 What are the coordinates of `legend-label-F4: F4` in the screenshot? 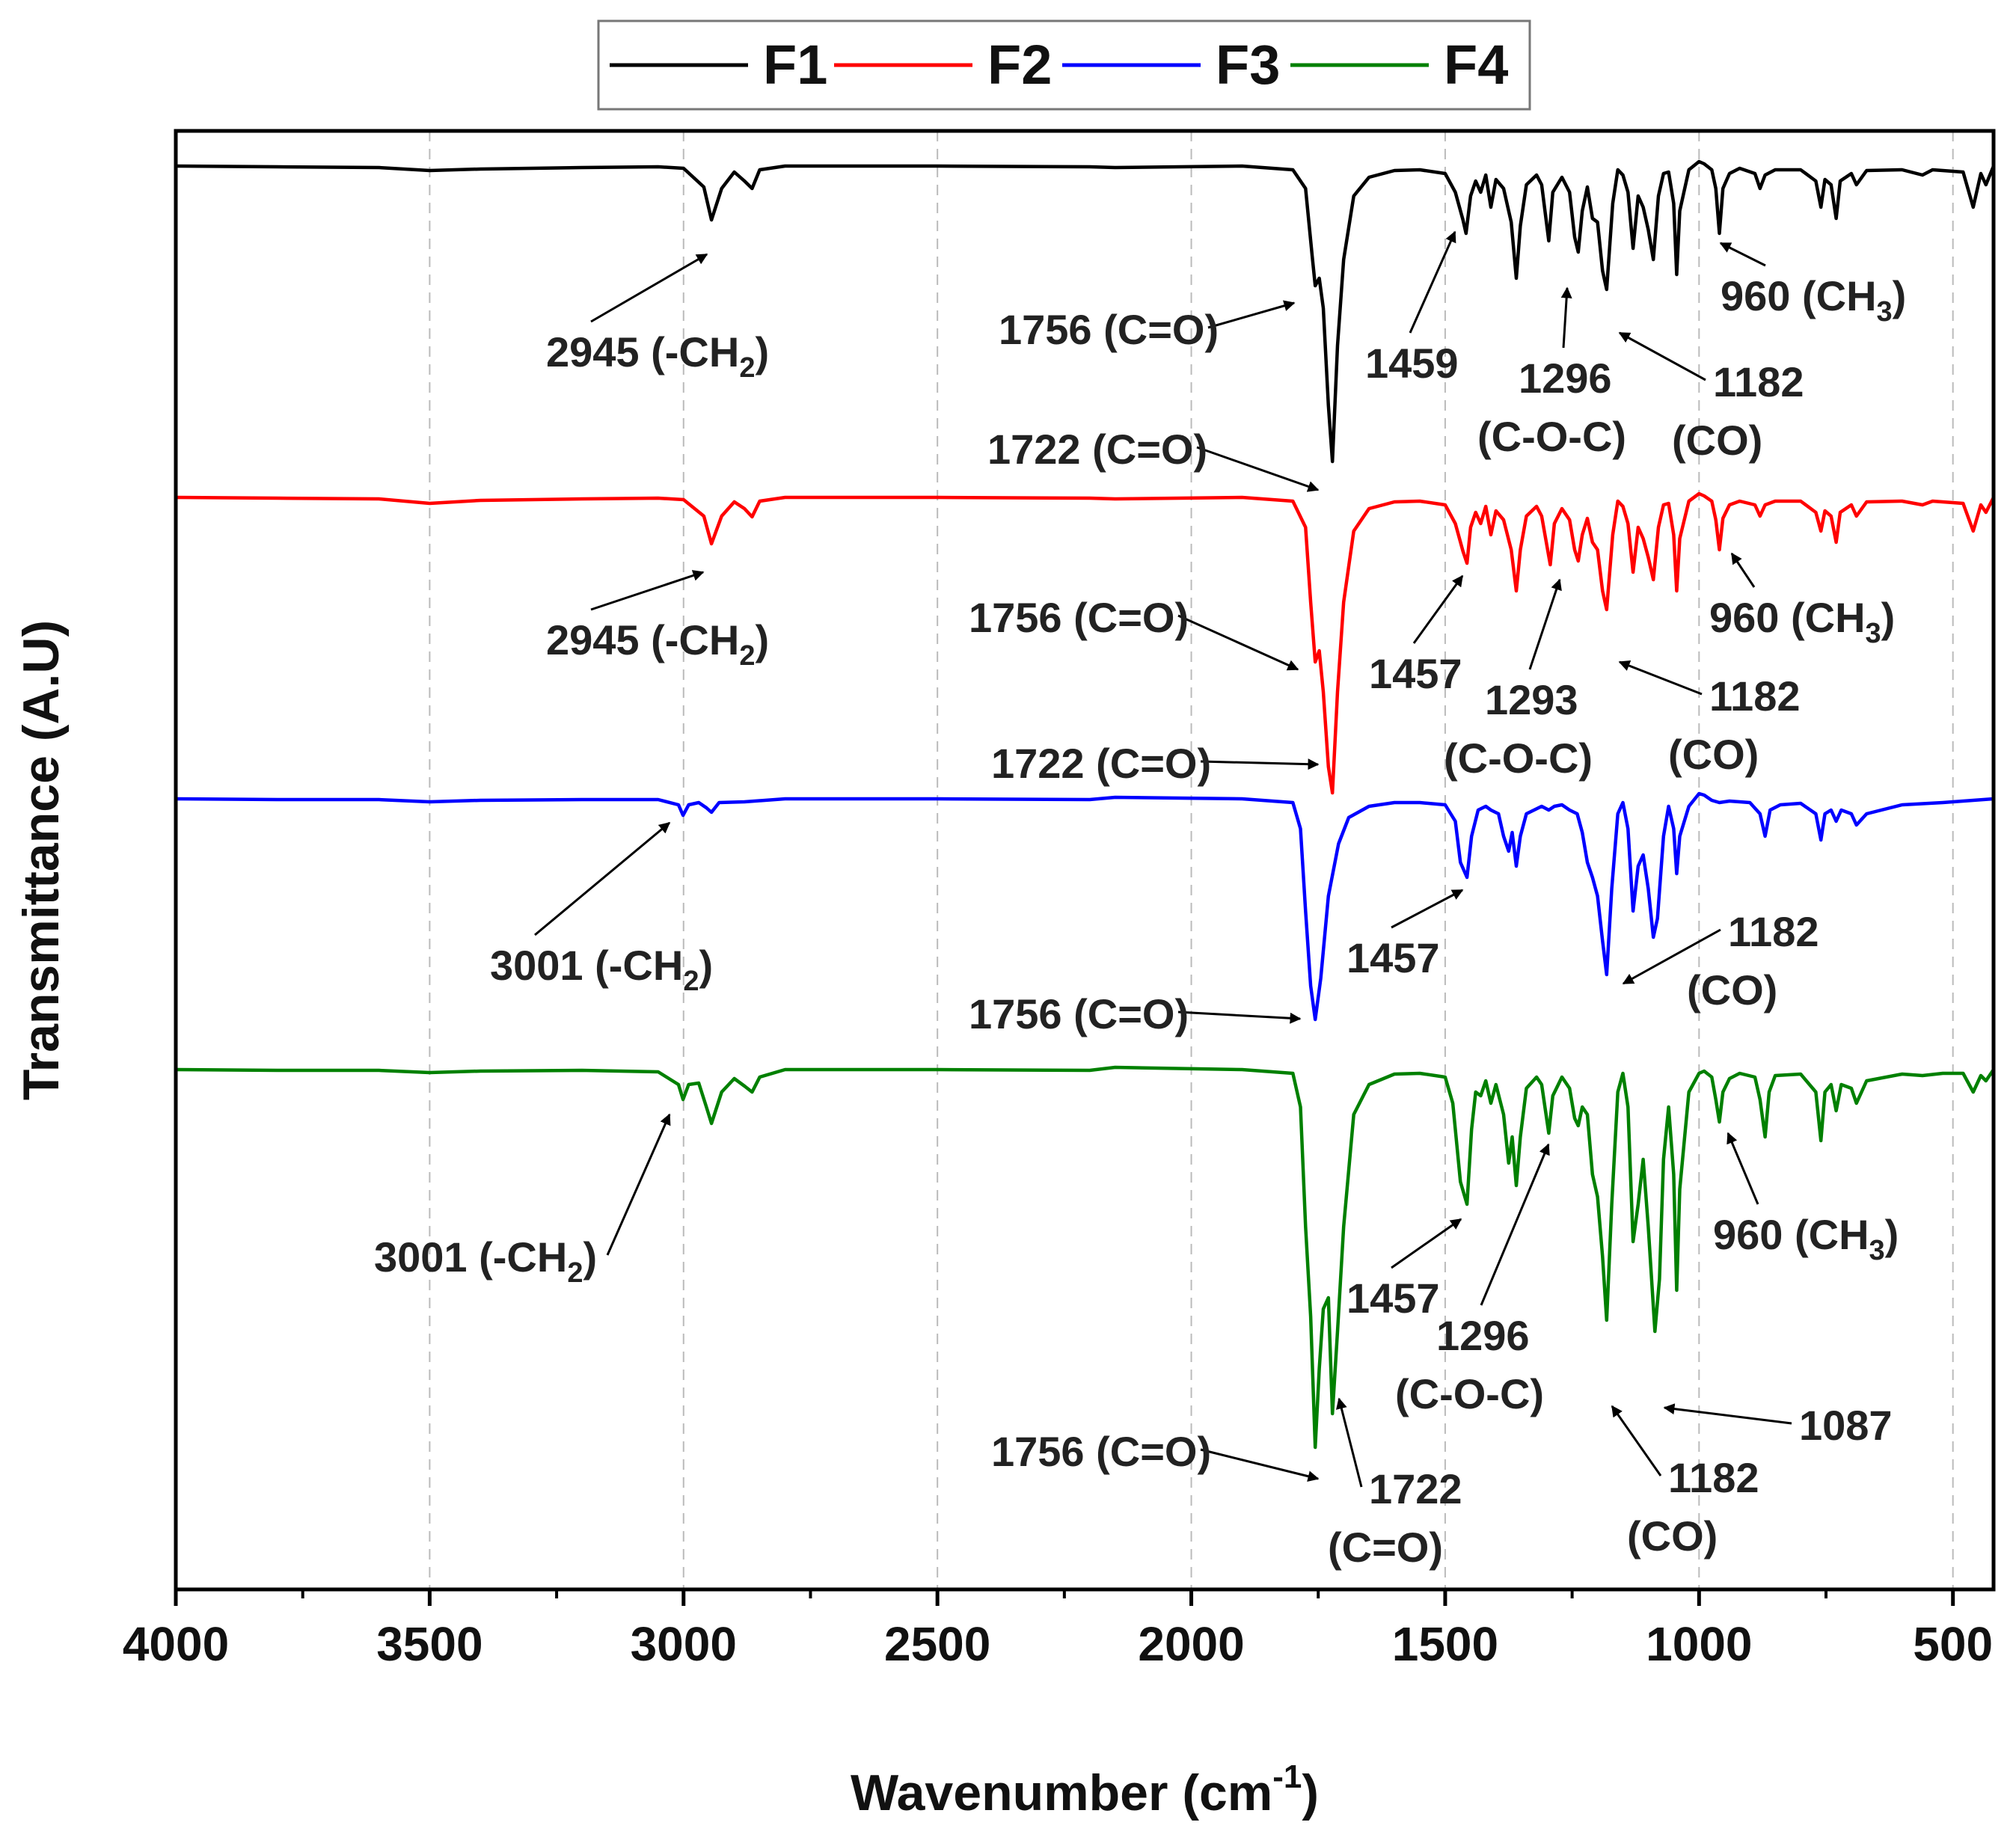 It's located at (1476, 65).